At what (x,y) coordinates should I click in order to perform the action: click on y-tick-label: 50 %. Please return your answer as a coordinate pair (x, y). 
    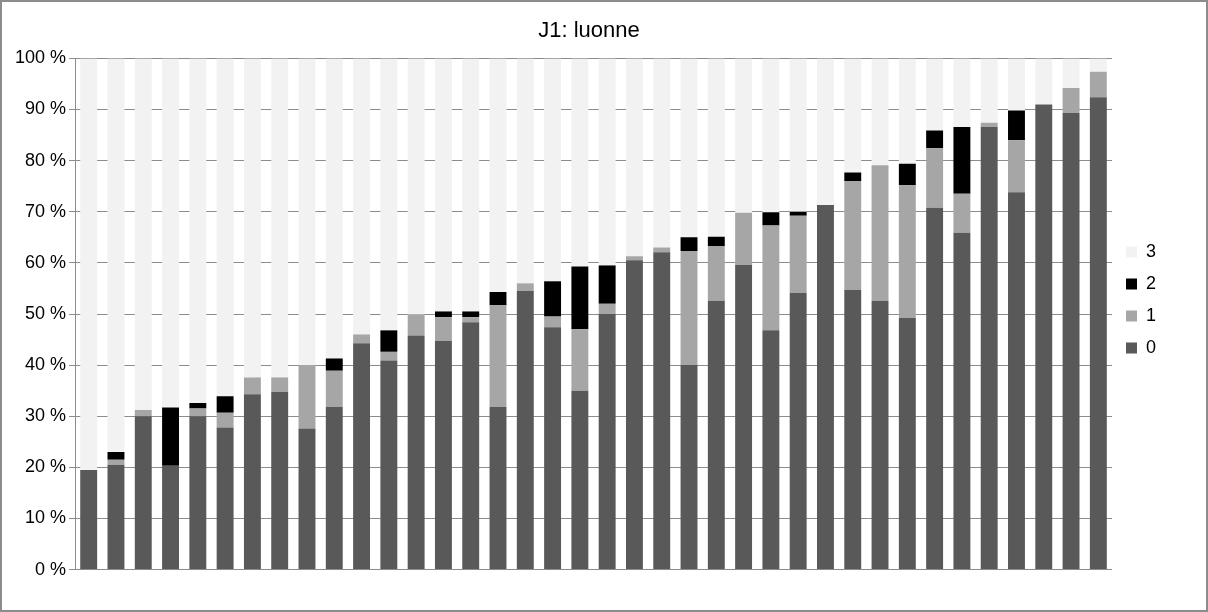
    Looking at the image, I should click on (46, 312).